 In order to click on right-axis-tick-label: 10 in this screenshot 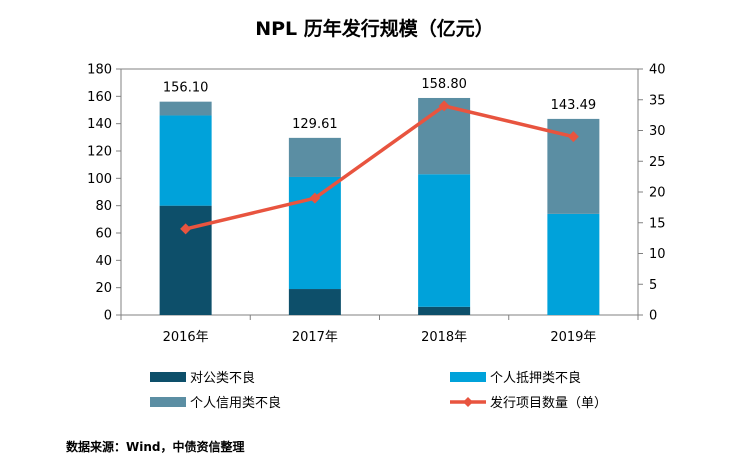, I will do `click(657, 254)`.